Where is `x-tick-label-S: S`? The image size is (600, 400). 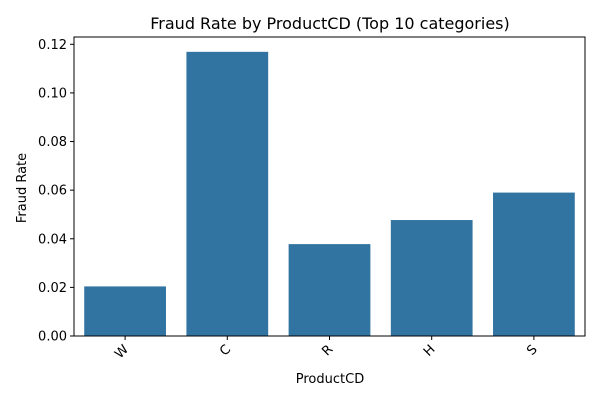
x-tick-label-S: S is located at coordinates (532, 350).